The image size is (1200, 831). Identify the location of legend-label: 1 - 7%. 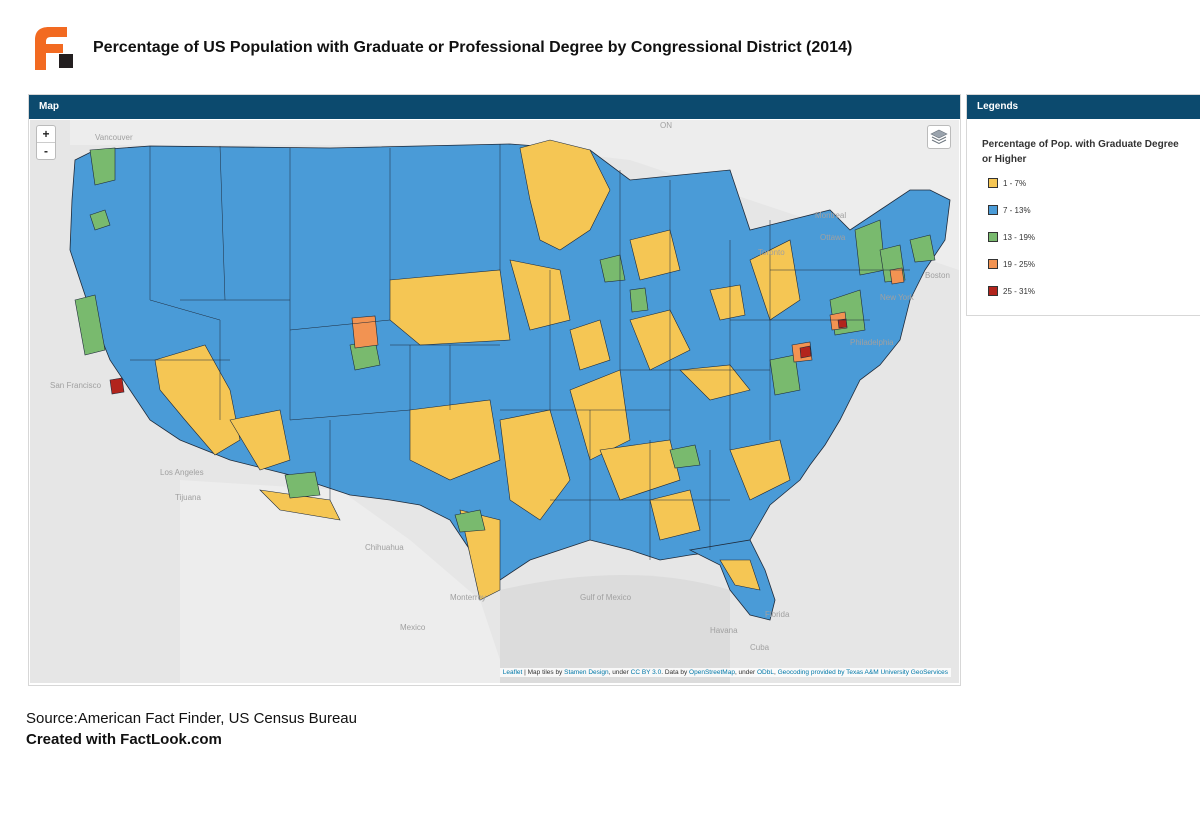
(1015, 183).